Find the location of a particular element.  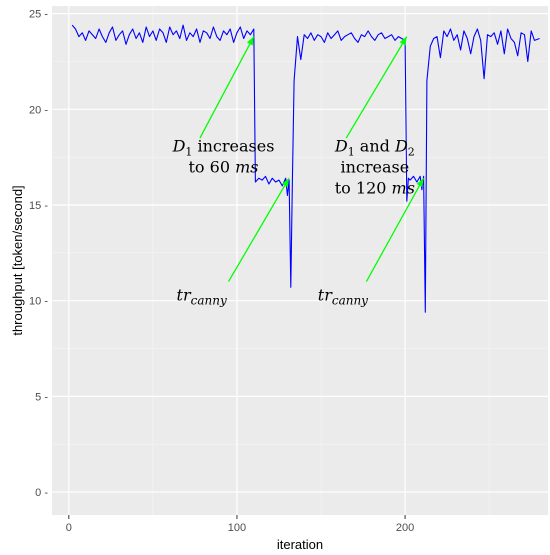

y-tick-label: 20 - is located at coordinates (38, 110).